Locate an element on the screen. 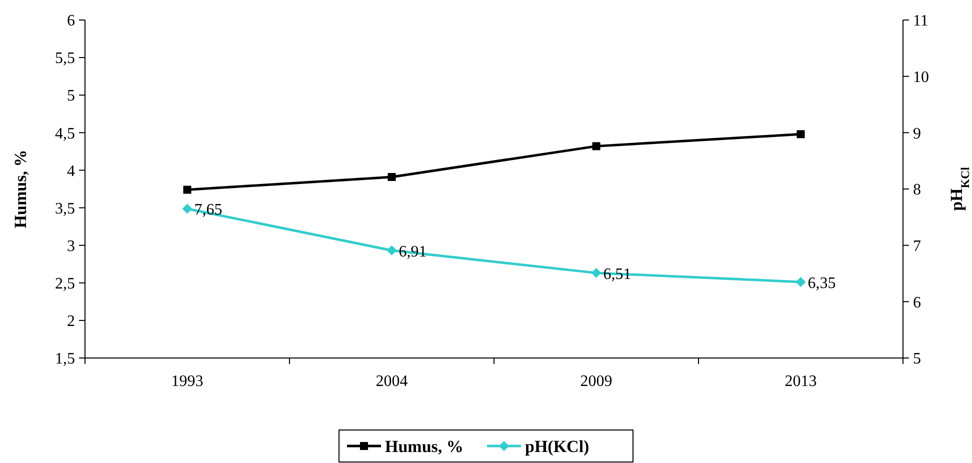 The image size is (972, 463). x-tick-label: 2009 is located at coordinates (596, 381).